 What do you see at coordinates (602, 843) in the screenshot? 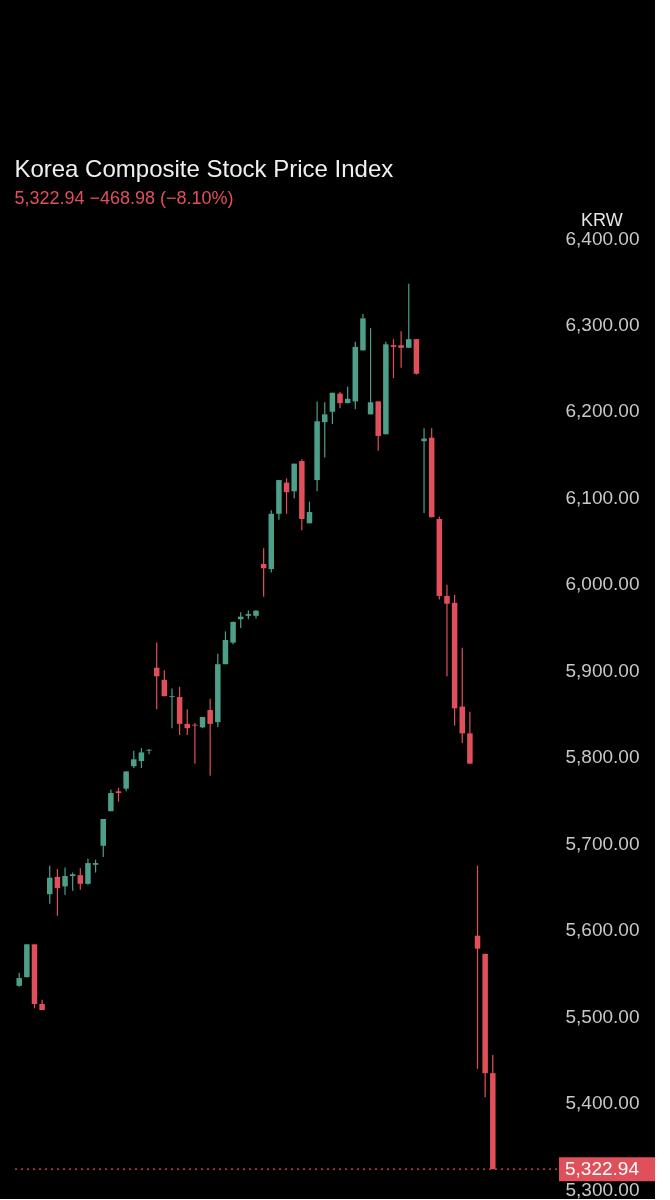
I see `y-tick-label: 5,700.00` at bounding box center [602, 843].